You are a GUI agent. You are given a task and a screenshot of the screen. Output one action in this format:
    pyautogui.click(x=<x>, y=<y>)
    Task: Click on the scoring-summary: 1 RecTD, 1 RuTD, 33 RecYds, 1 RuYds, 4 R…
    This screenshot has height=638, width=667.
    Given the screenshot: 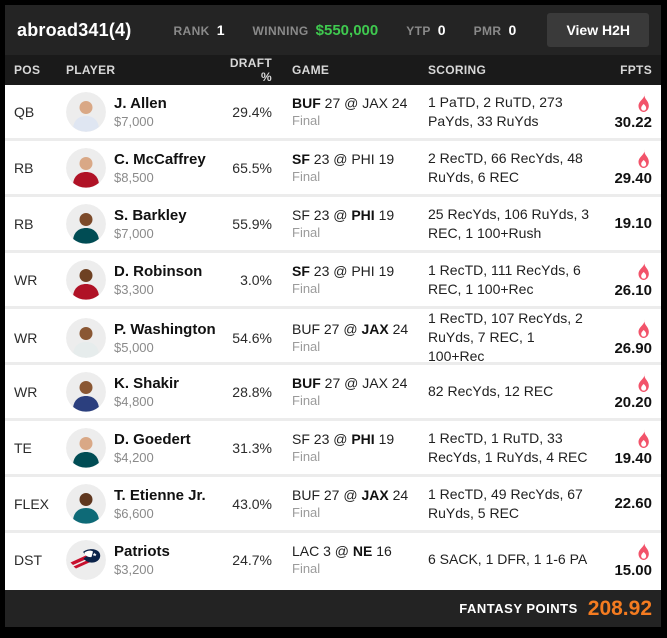 What is the action you would take?
    pyautogui.click(x=508, y=447)
    